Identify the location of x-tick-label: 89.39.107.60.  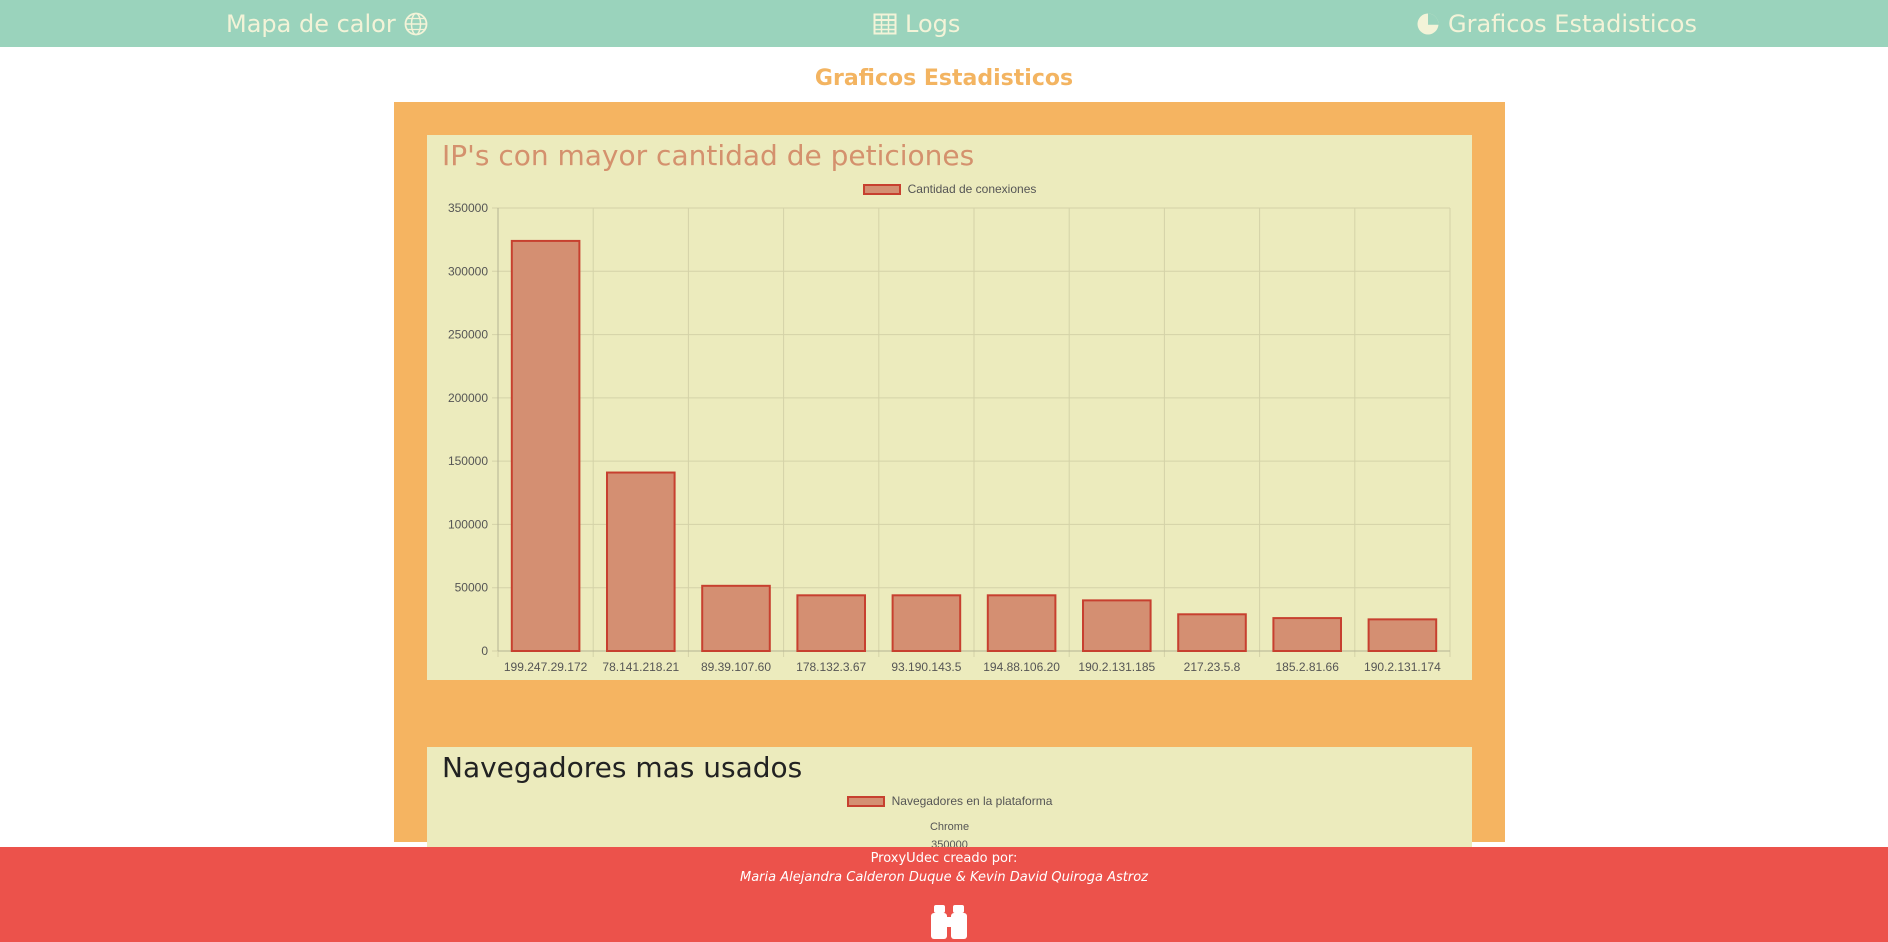
(736, 667).